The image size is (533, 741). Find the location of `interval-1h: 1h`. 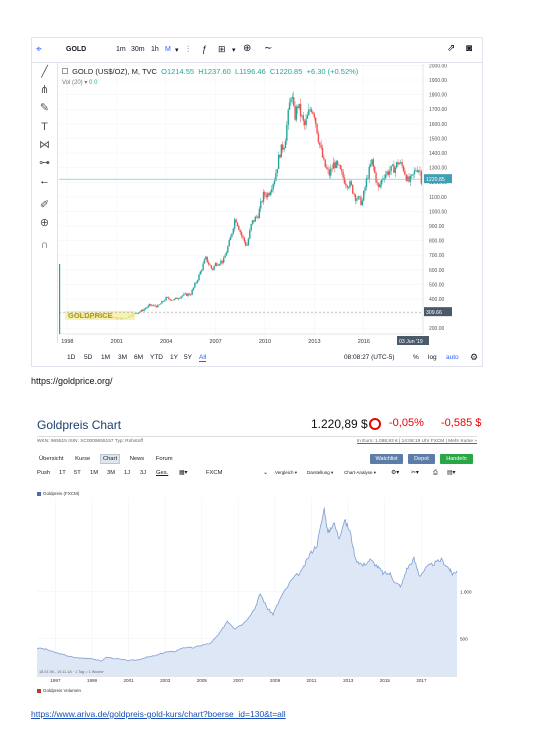

interval-1h: 1h is located at coordinates (155, 49).